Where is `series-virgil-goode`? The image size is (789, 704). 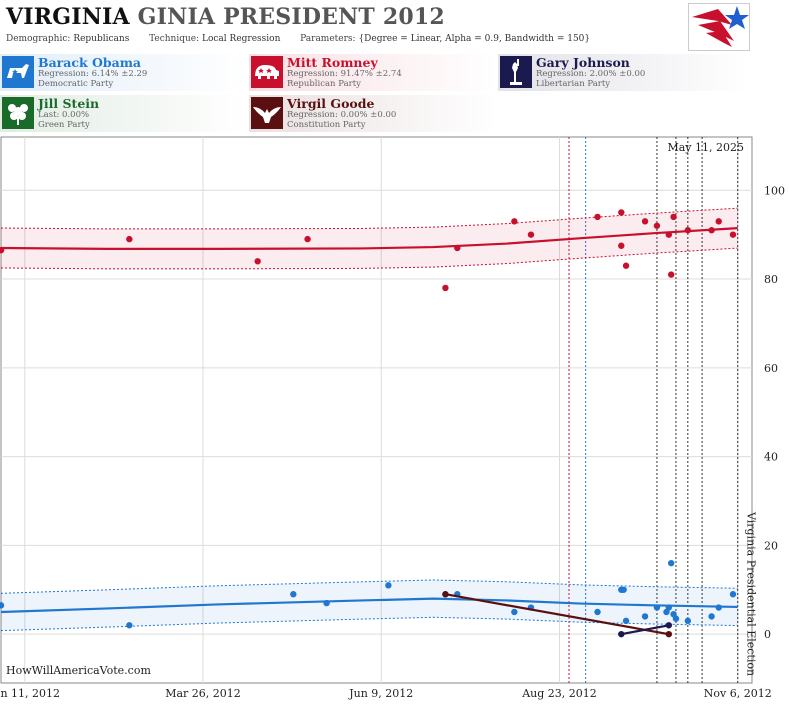 series-virgil-goode is located at coordinates (557, 614).